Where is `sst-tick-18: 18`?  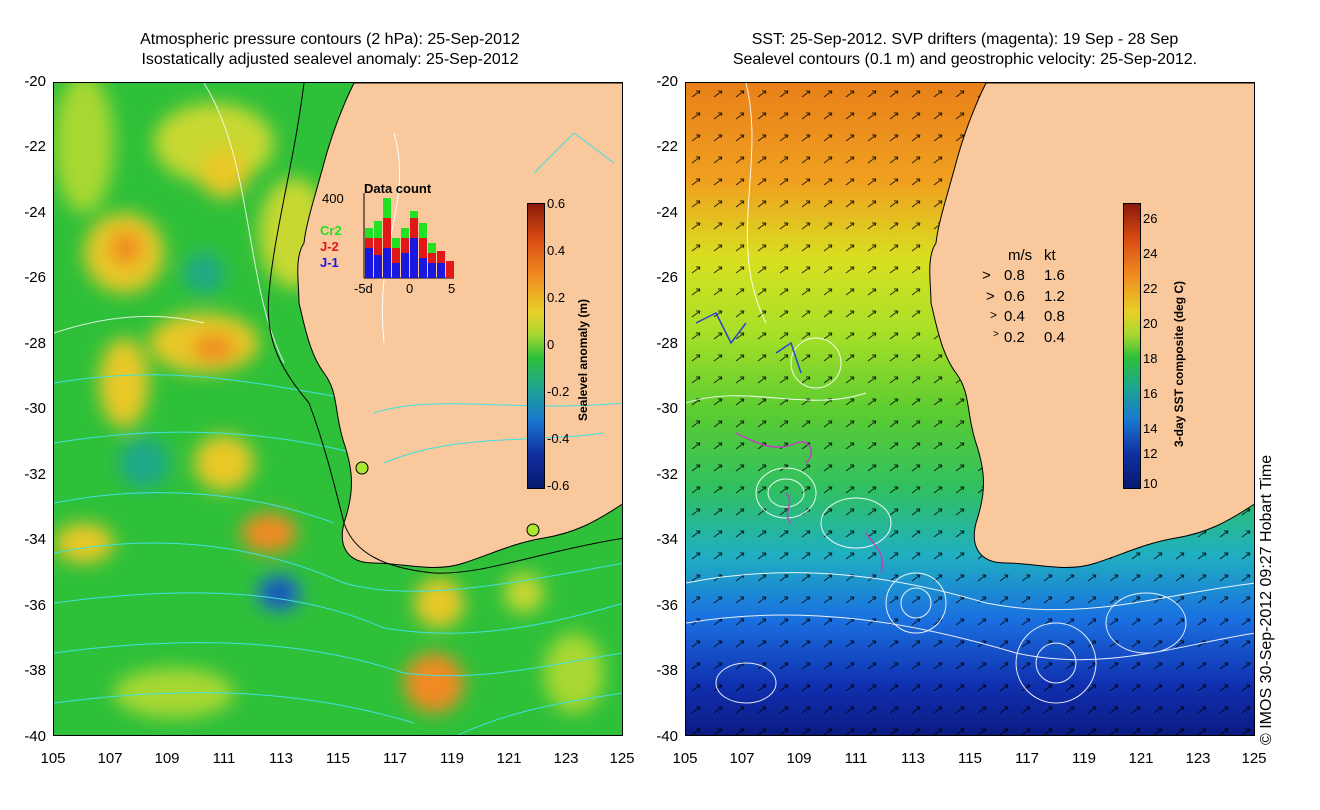
sst-tick-18: 18 is located at coordinates (1150, 358).